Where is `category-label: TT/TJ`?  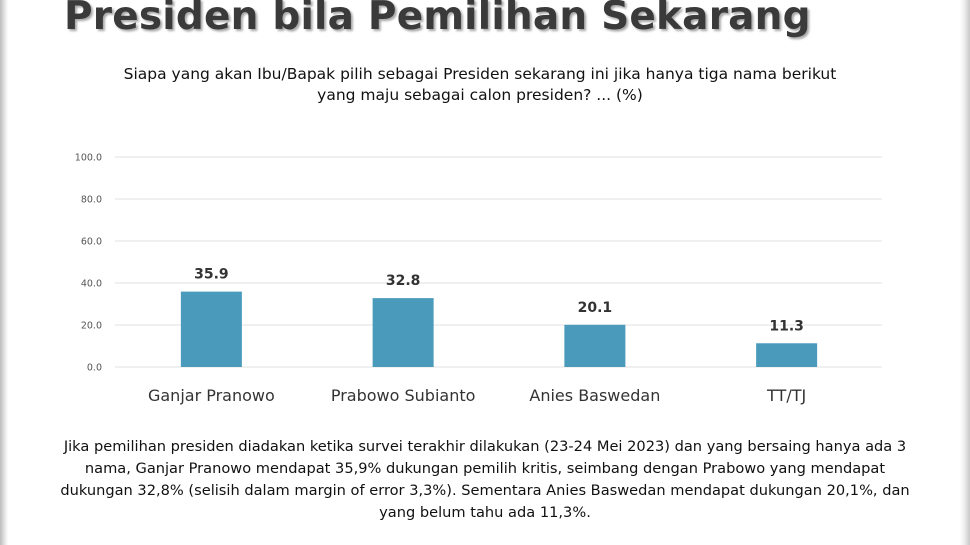 category-label: TT/TJ is located at coordinates (786, 395).